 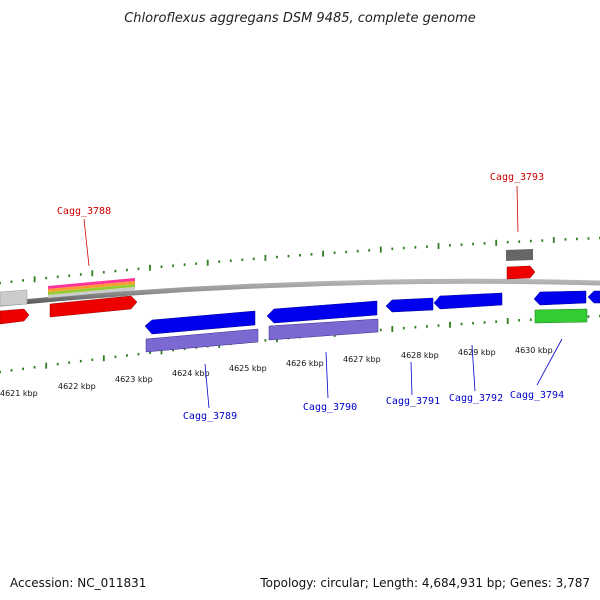 What do you see at coordinates (77, 386) in the screenshot?
I see `tick-label: 4622 kbp` at bounding box center [77, 386].